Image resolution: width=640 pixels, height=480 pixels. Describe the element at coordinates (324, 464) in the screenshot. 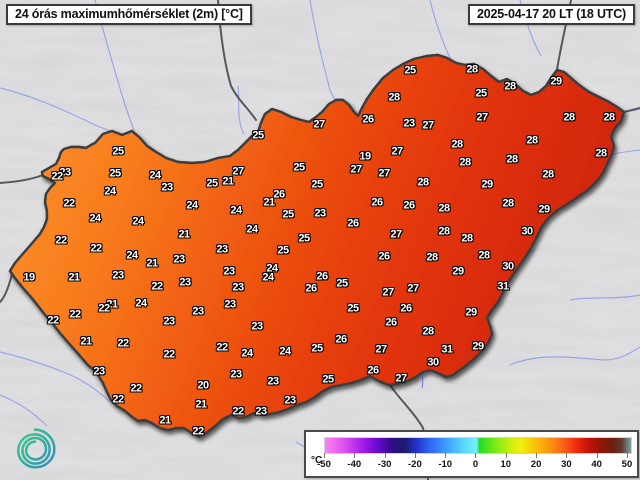

I see `legend-tick-label: -50` at that location.